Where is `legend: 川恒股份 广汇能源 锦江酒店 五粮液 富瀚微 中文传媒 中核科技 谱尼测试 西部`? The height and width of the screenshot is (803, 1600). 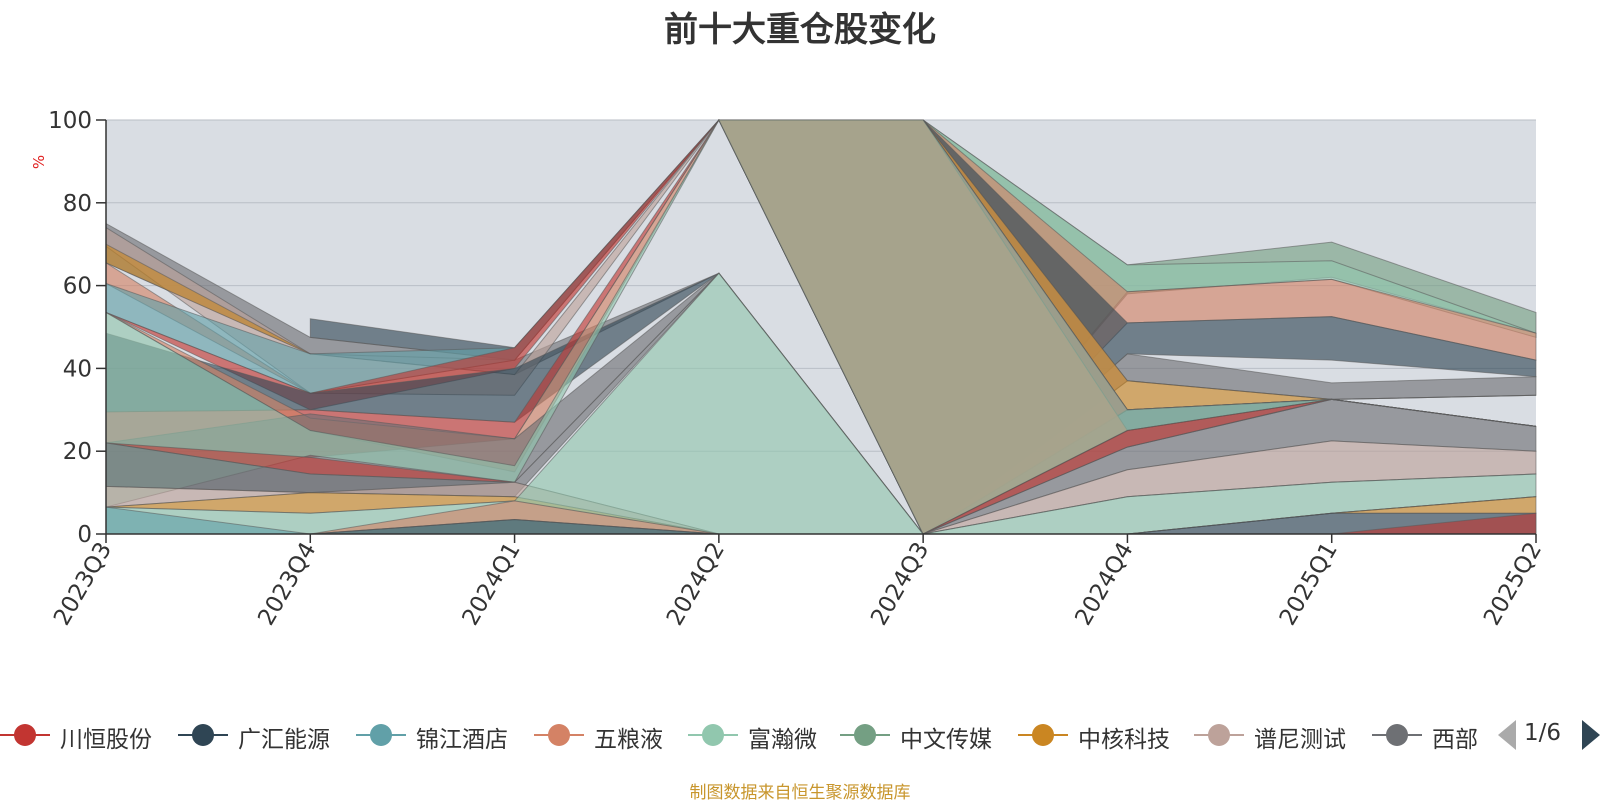
legend: 川恒股份 广汇能源 锦江酒店 五粮液 富瀚微 中文传媒 中核科技 谱尼测试 西部 is located at coordinates (740, 735).